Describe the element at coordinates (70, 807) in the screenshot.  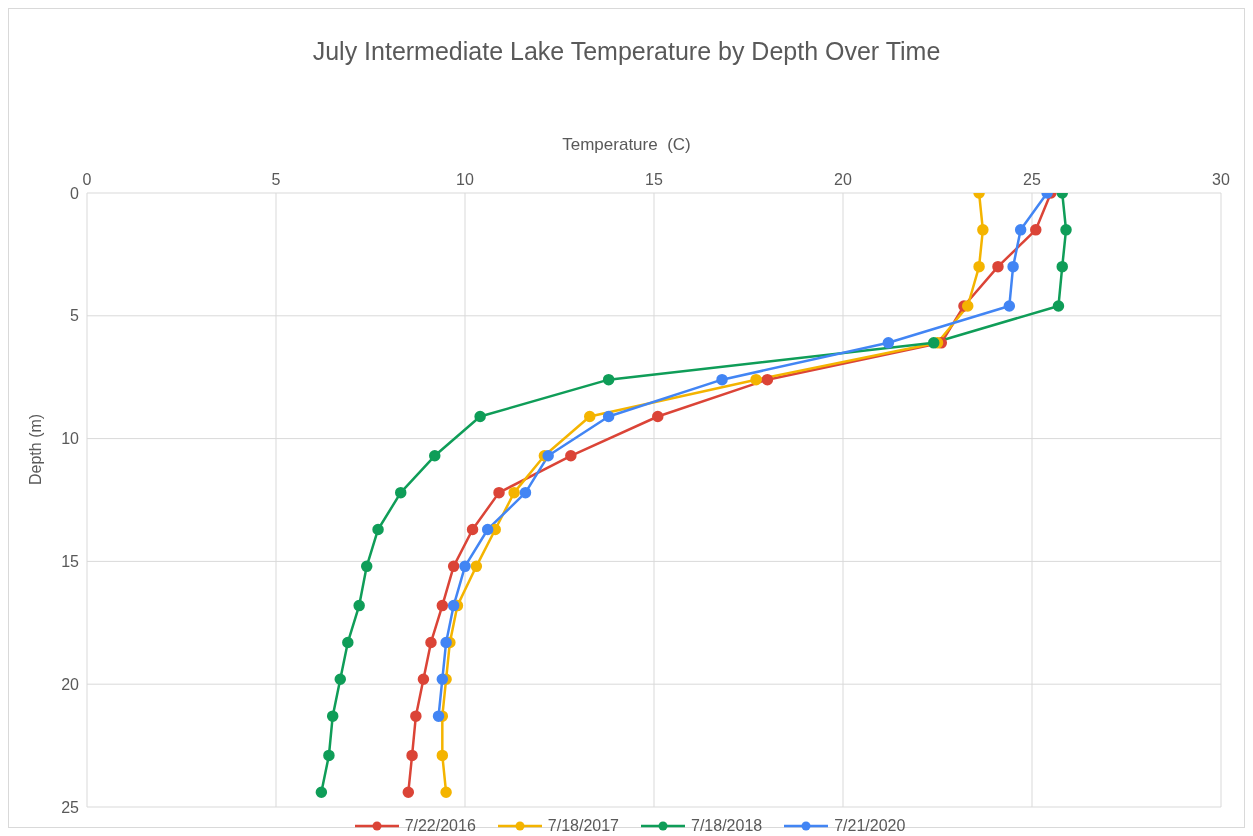
I see `y-tick-label: 25` at that location.